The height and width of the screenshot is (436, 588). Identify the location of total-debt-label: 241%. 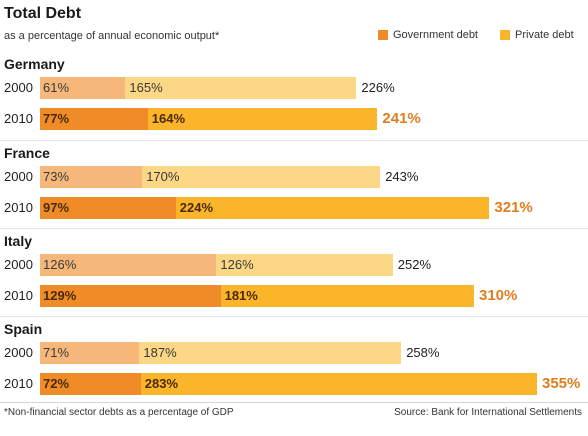
(401, 118).